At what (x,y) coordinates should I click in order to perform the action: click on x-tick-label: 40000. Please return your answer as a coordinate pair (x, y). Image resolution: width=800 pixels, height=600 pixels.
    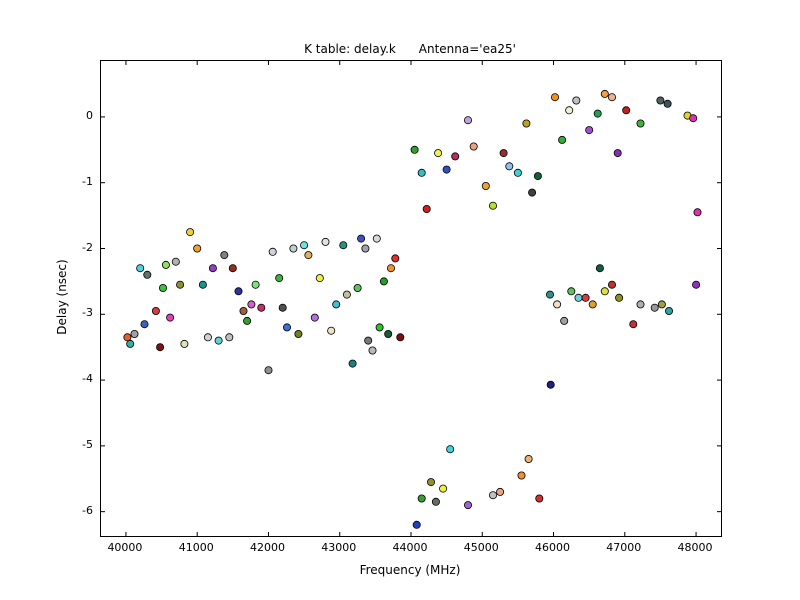
    Looking at the image, I should click on (125, 547).